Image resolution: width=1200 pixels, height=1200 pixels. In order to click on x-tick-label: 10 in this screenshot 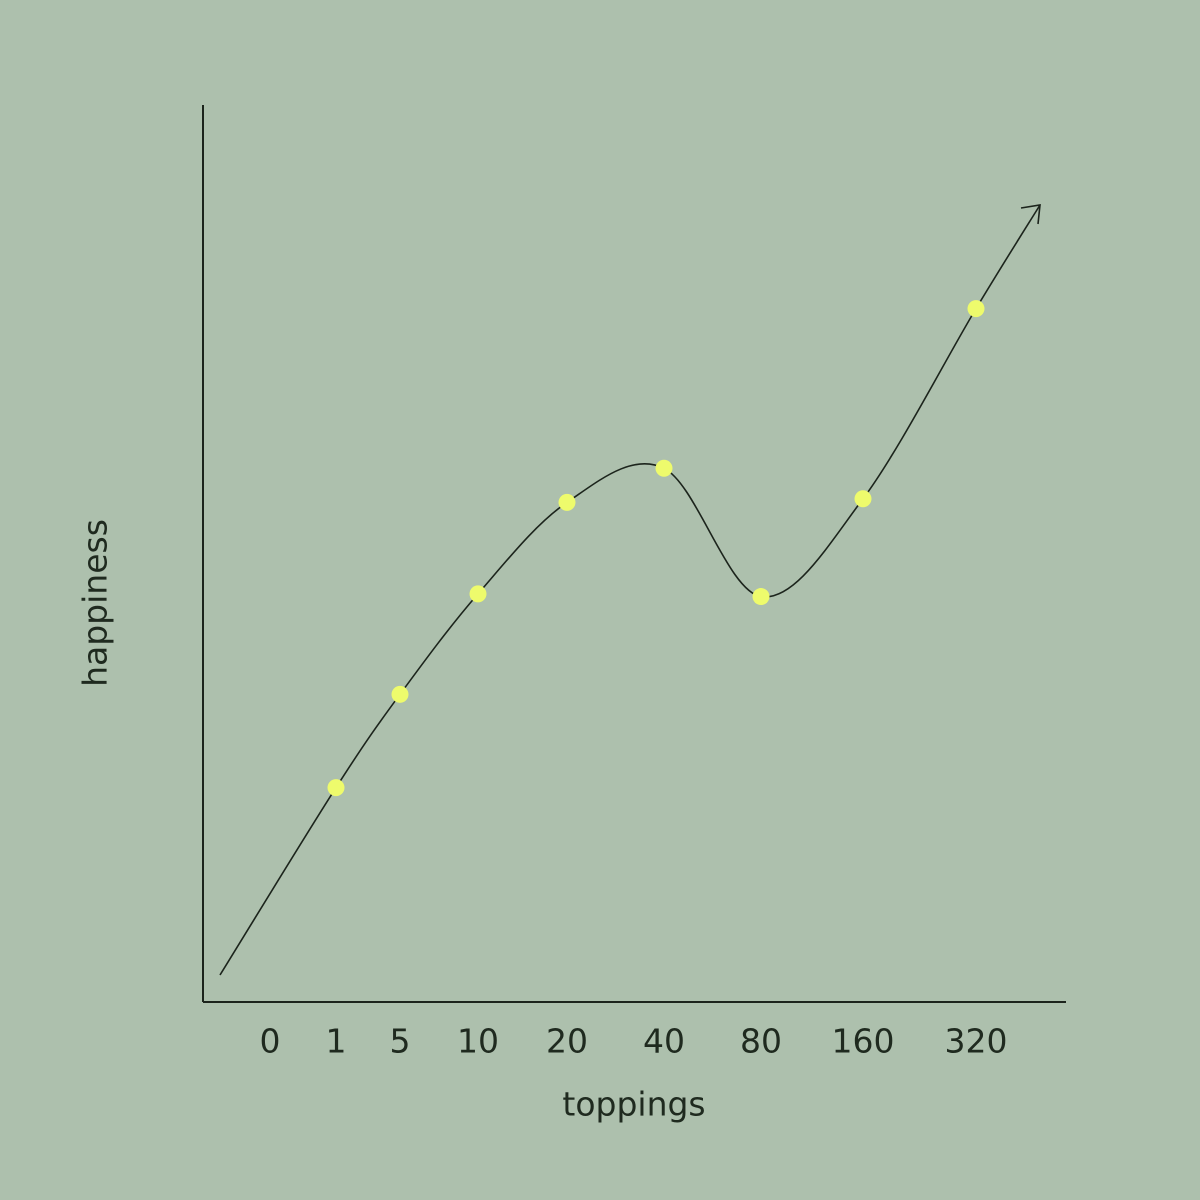, I will do `click(478, 1041)`.